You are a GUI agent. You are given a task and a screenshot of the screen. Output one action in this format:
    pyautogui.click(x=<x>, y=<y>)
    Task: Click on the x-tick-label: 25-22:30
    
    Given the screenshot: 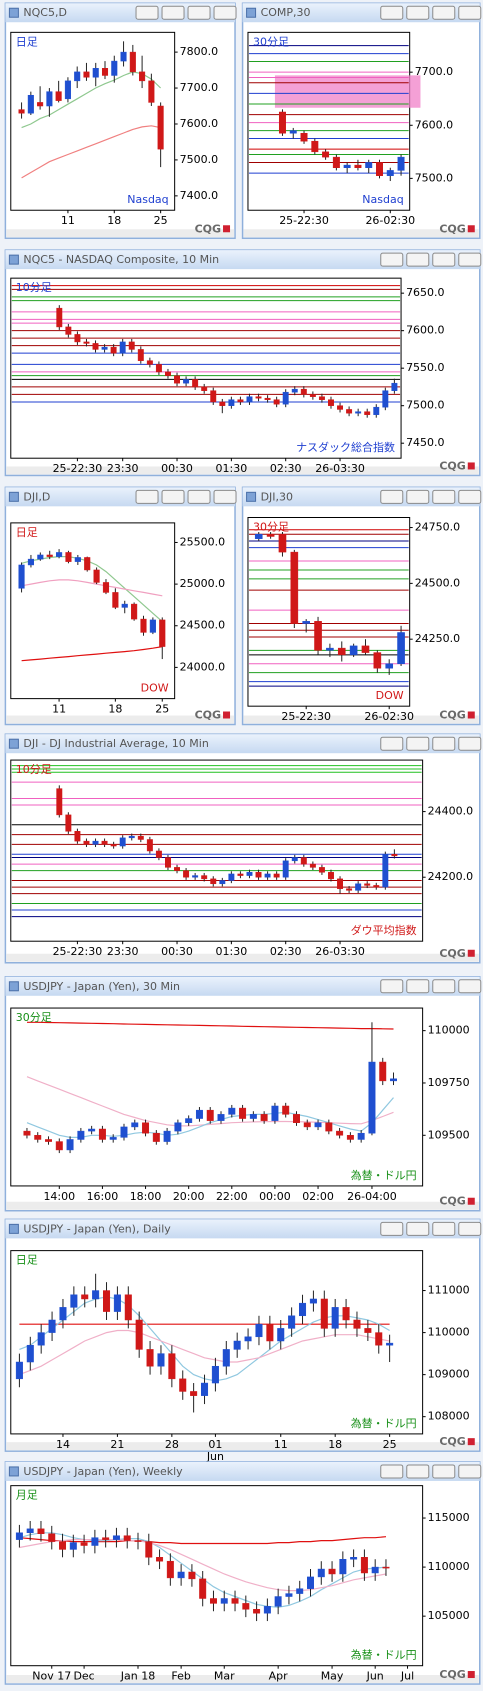 What is the action you would take?
    pyautogui.click(x=306, y=716)
    